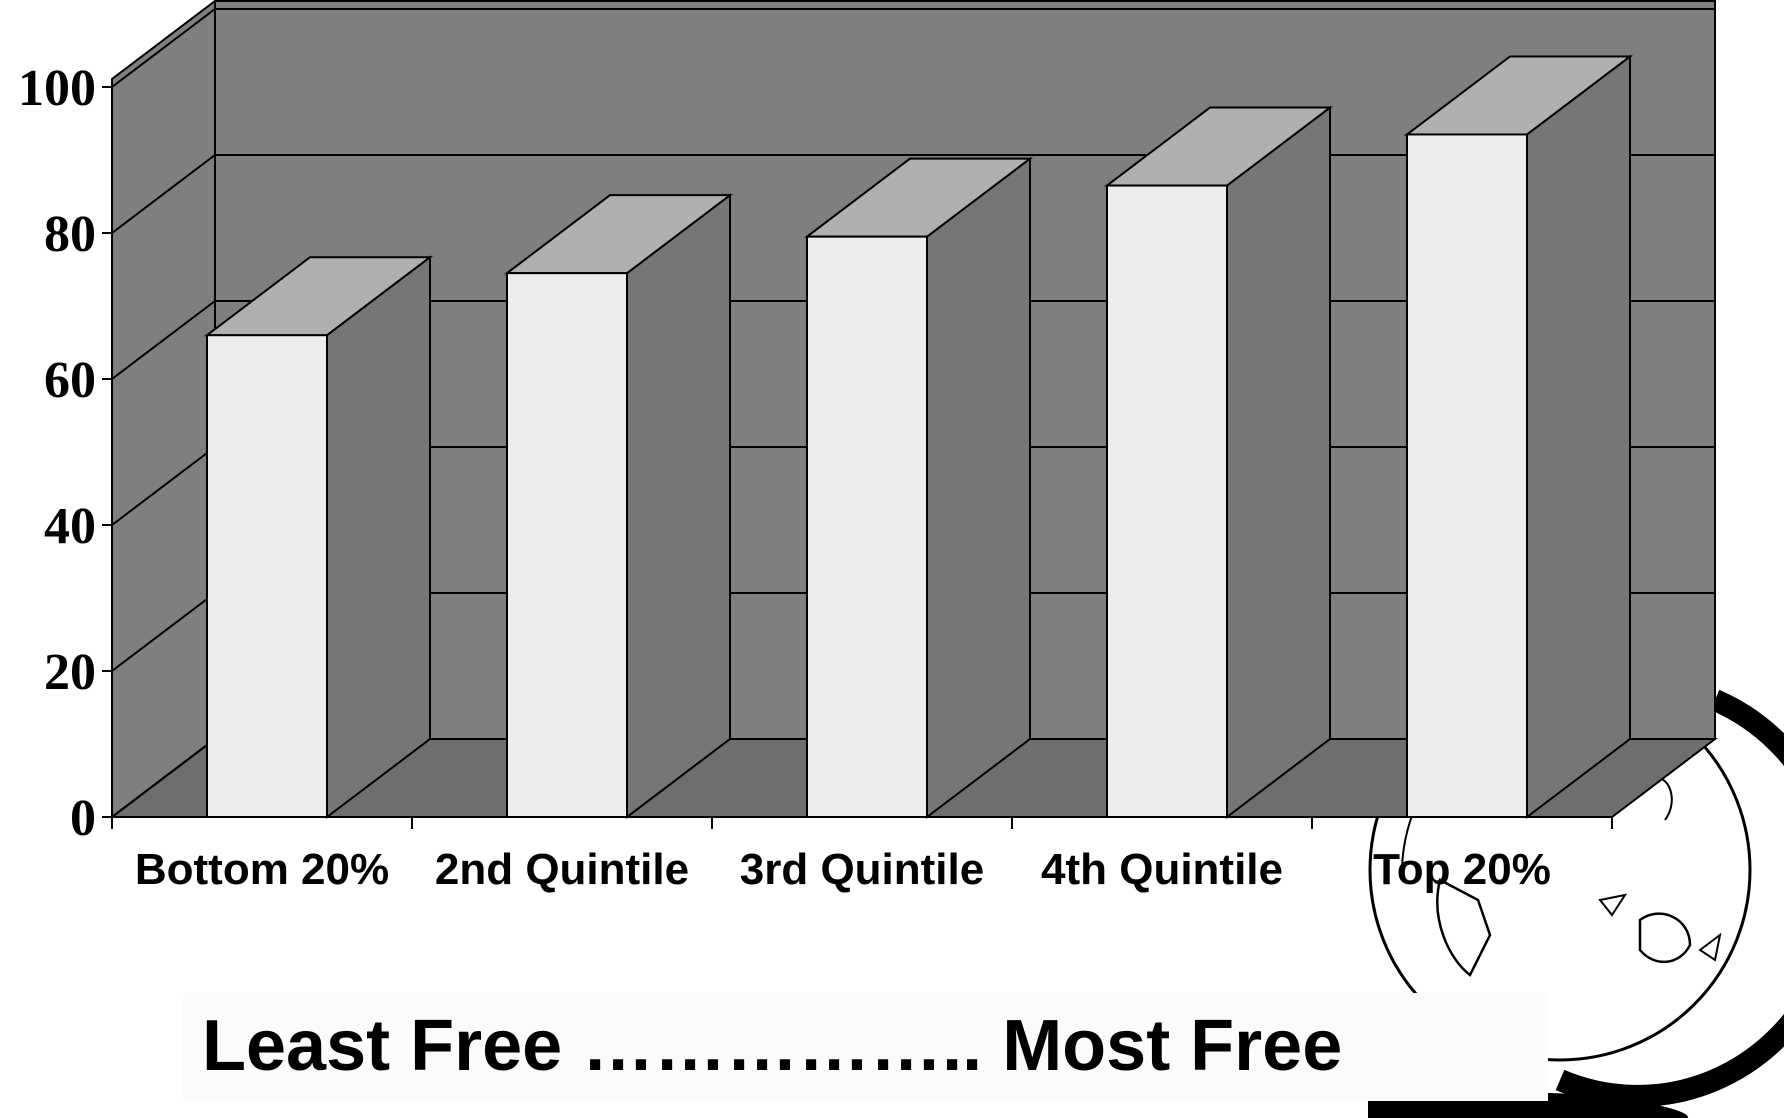 The height and width of the screenshot is (1118, 1784). Describe the element at coordinates (772, 1046) in the screenshot. I see `footer-label: Least Free …………….. Most Free` at that location.